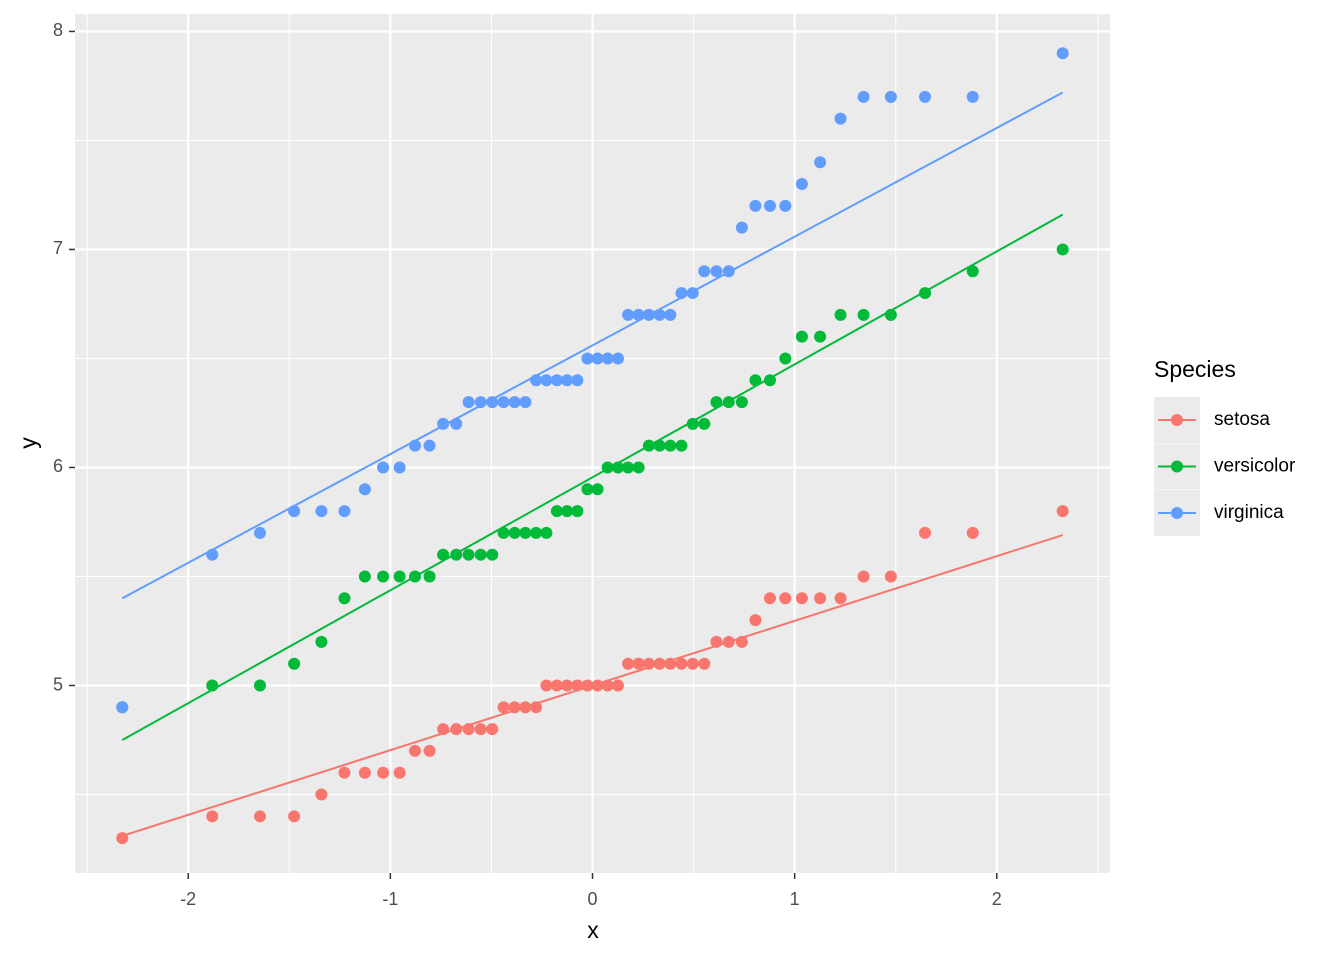 The height and width of the screenshot is (960, 1344). What do you see at coordinates (58, 684) in the screenshot?
I see `y-tick-label: 5` at bounding box center [58, 684].